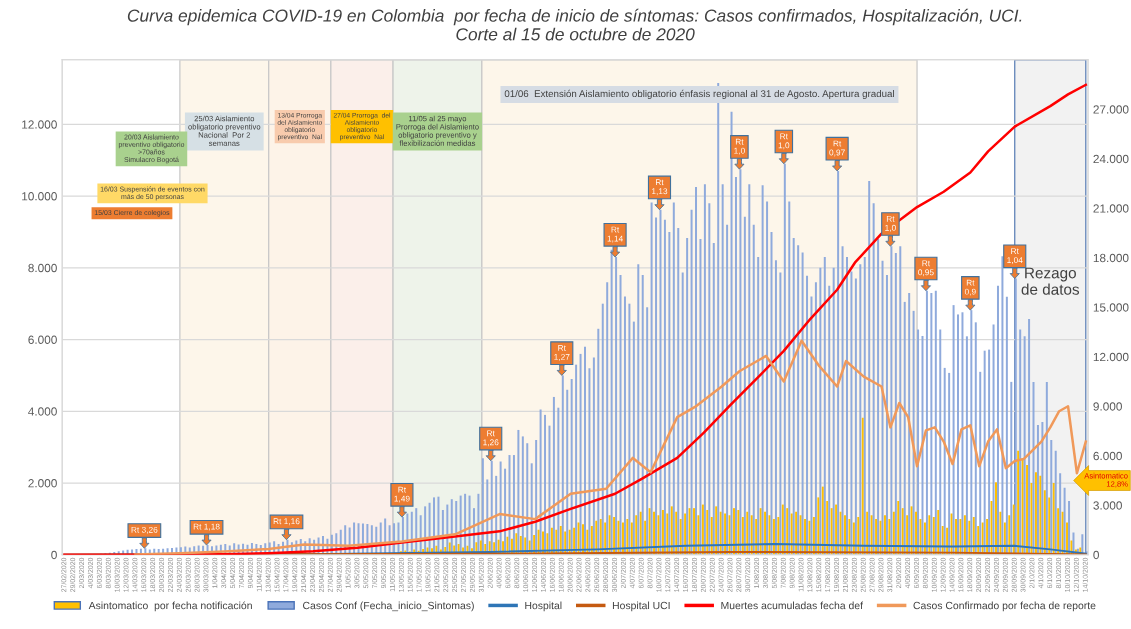 The image size is (1131, 629). Describe the element at coordinates (574, 24) in the screenshot. I see `chart-title: Curva epidemica COVID-19 en Colombia por fecha de inicio de síntomas: Casos confirmados, Hospitalización, UCI. Corte al 15 de octubre de 2020` at that location.